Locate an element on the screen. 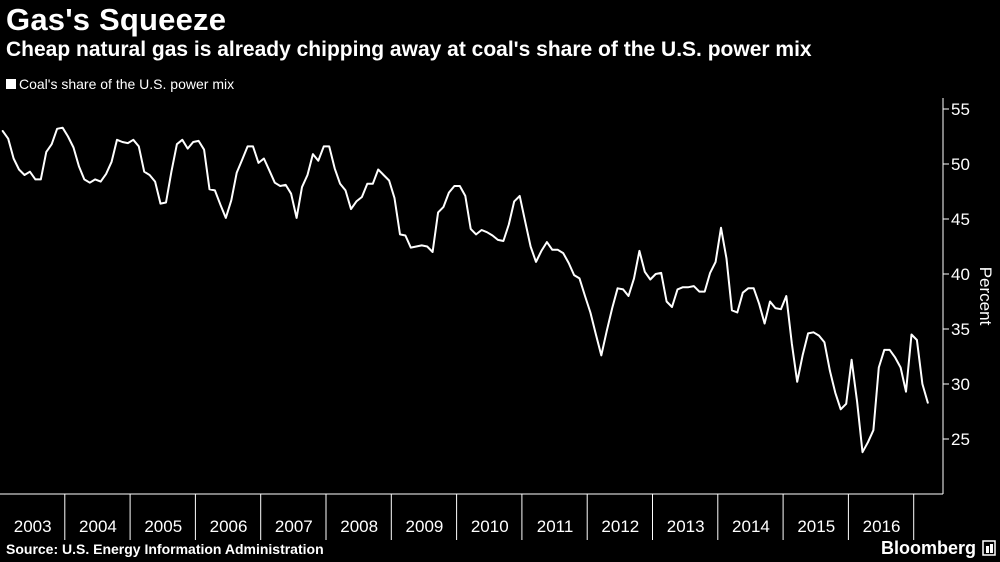 This screenshot has width=1000, height=562. y-tick-label: 40 is located at coordinates (960, 274).